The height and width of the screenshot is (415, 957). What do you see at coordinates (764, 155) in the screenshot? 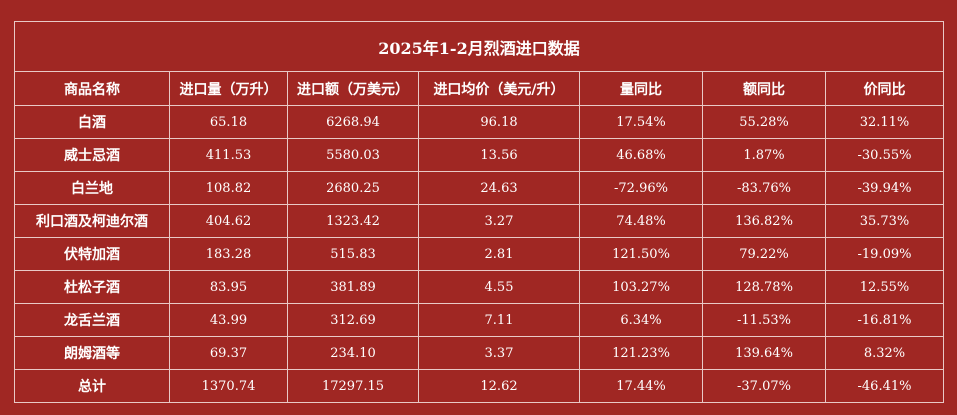
I see `cell-value-yoy: 1.87%` at bounding box center [764, 155].